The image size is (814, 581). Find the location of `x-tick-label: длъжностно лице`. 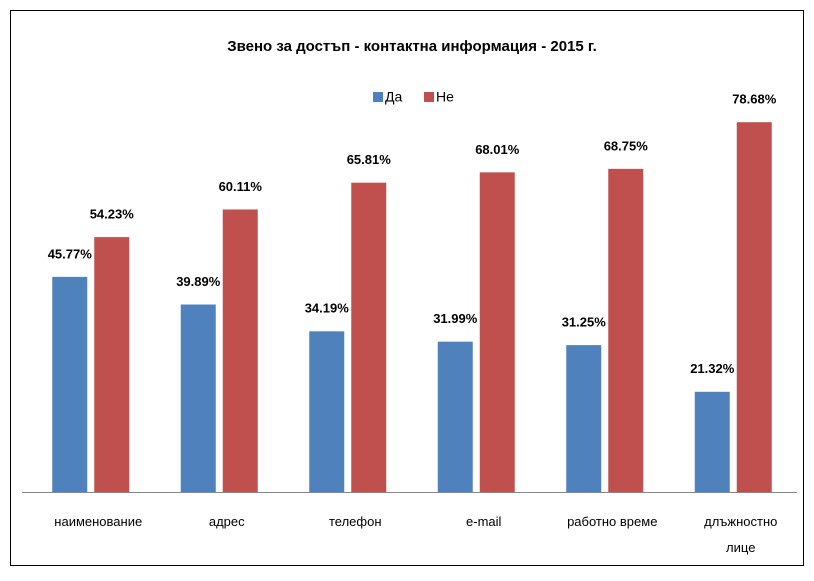

x-tick-label: длъжностно лице is located at coordinates (741, 534).